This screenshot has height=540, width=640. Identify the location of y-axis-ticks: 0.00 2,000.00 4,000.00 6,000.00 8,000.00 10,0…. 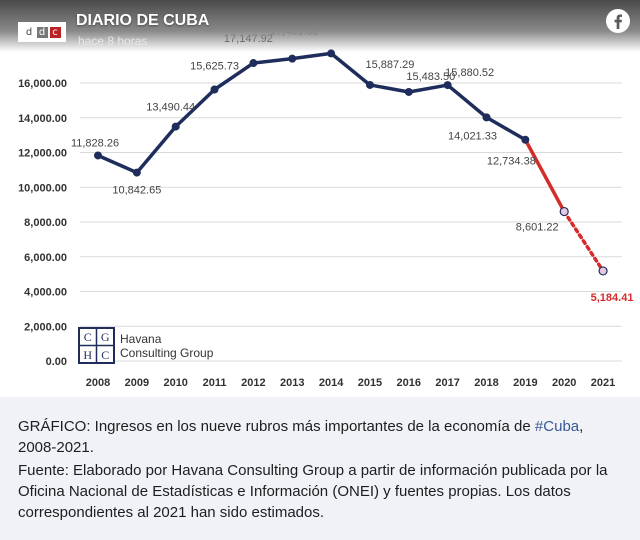
(42, 223).